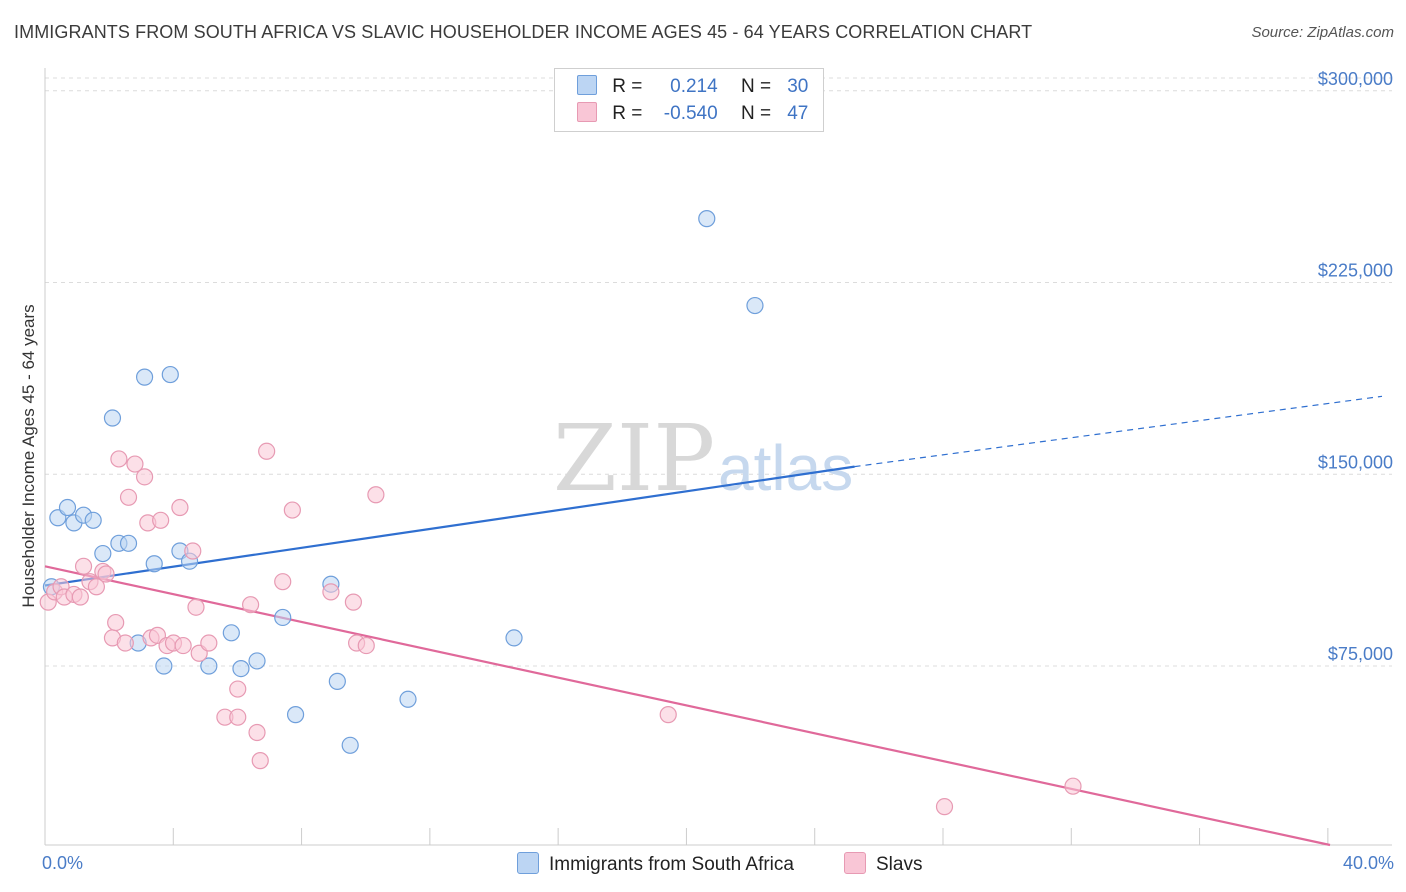 The image size is (1406, 892). I want to click on legend-swatch-slavs, so click(587, 112).